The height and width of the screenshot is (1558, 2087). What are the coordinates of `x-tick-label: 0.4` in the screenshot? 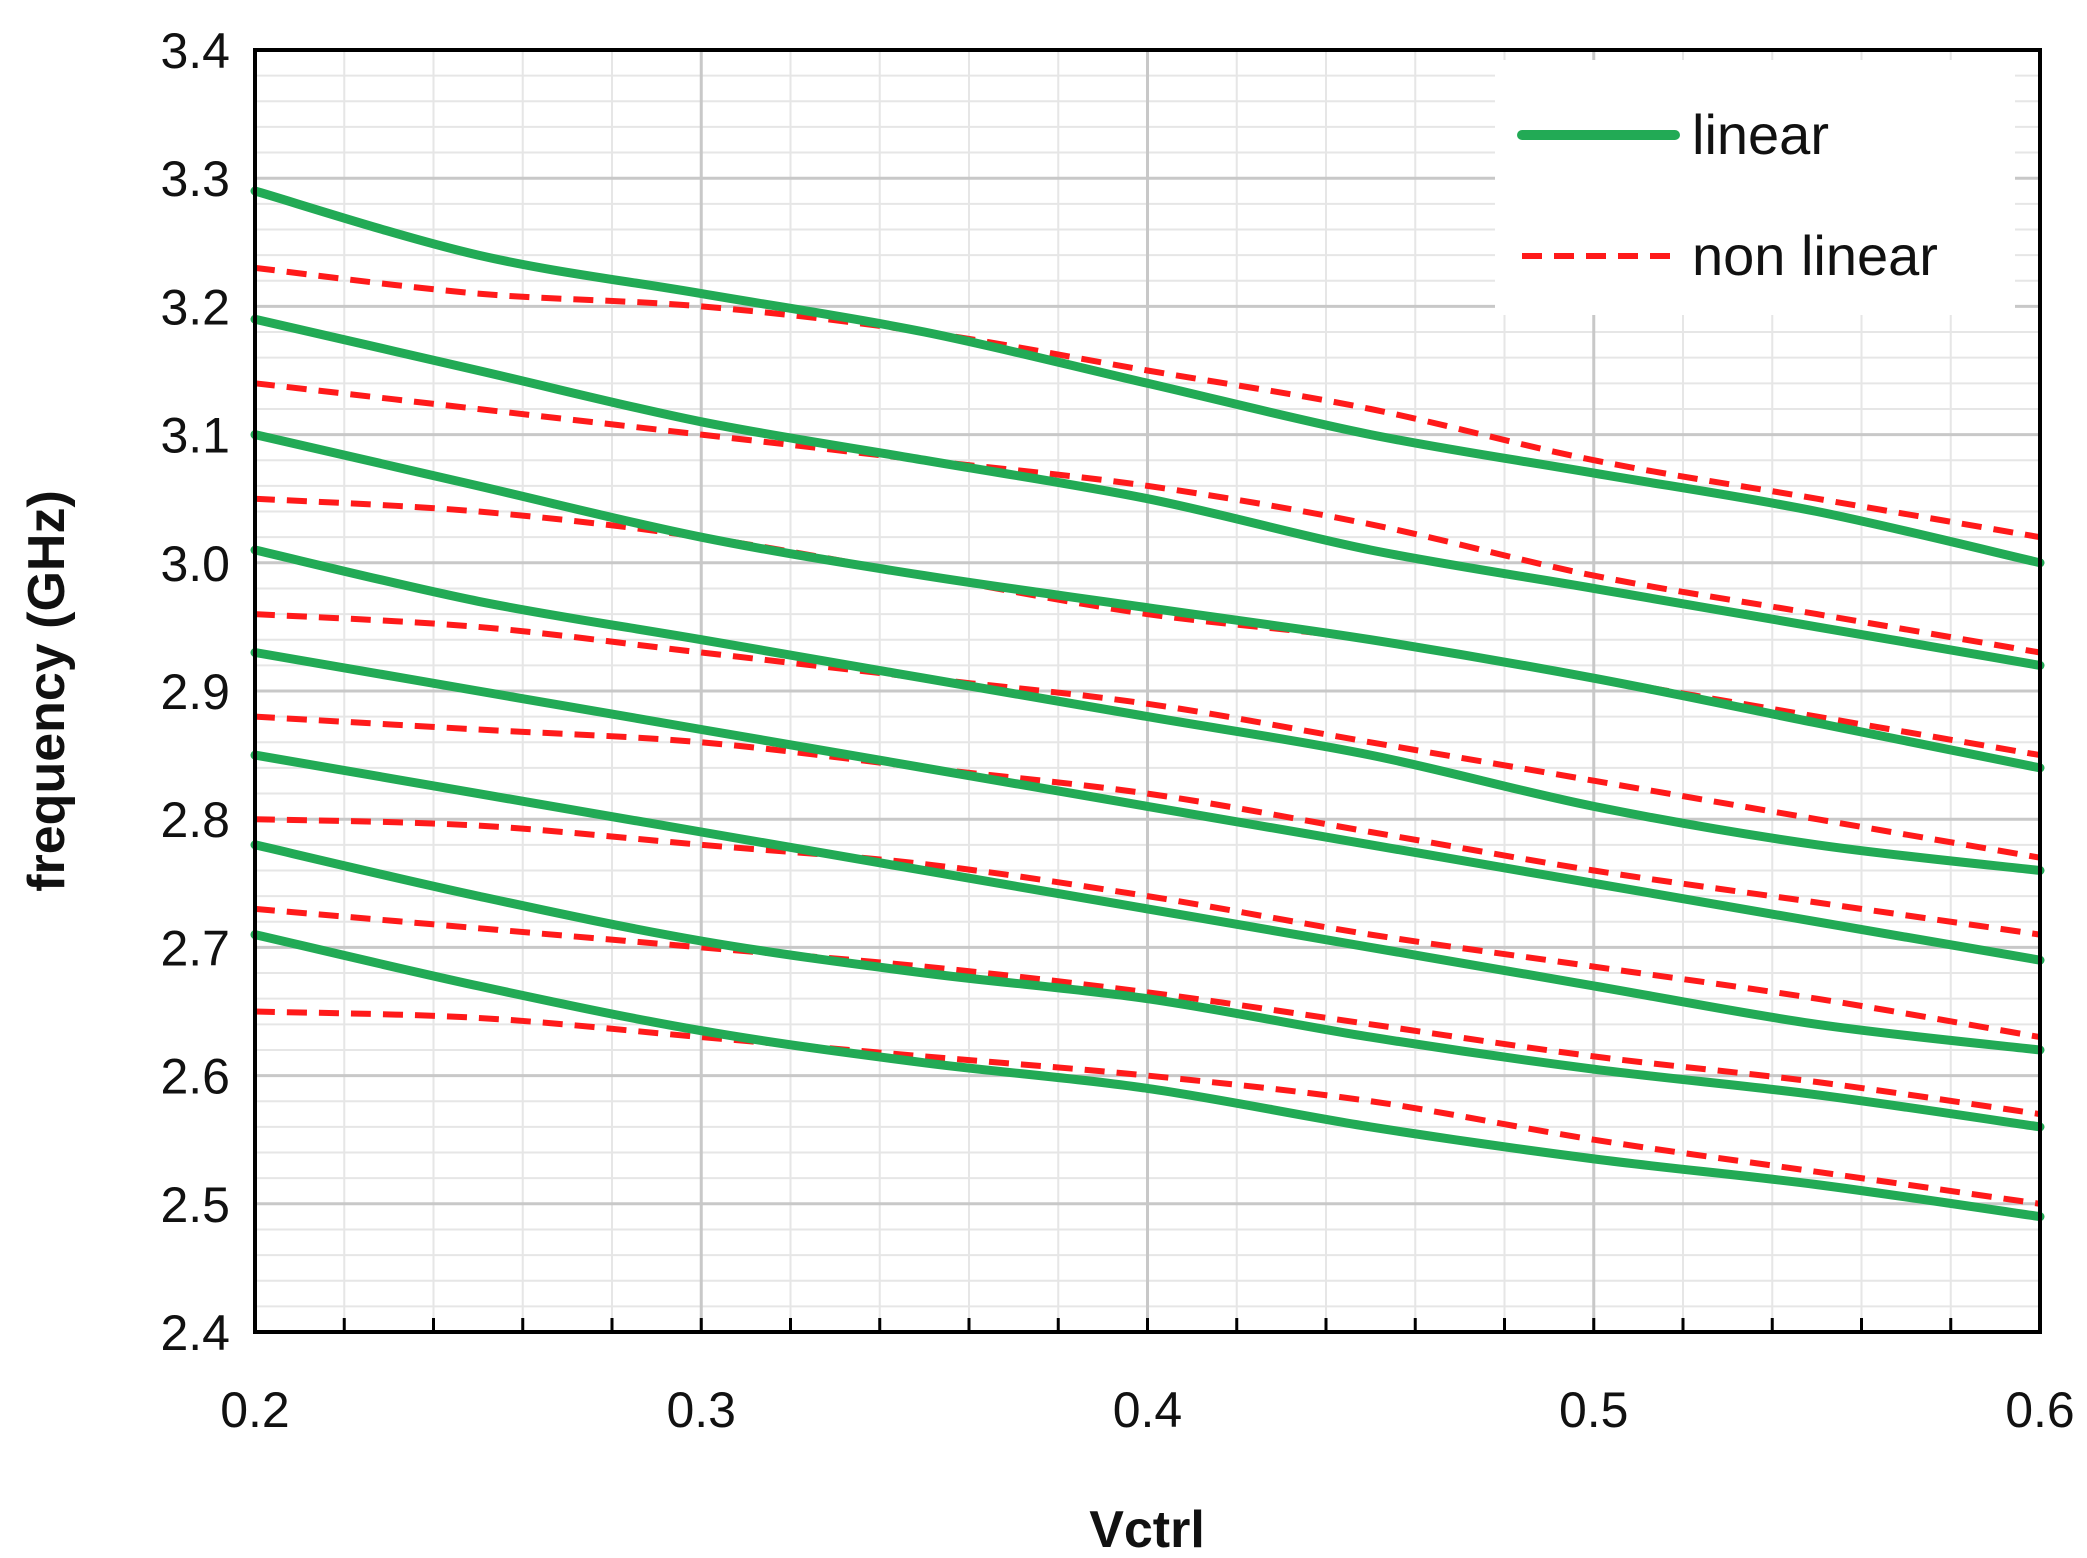 It's located at (1148, 1410).